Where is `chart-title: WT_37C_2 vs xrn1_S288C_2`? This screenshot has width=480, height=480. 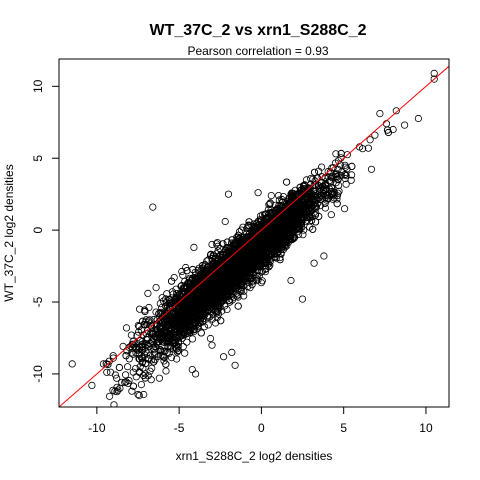
chart-title: WT_37C_2 vs xrn1_S288C_2 is located at coordinates (257, 30).